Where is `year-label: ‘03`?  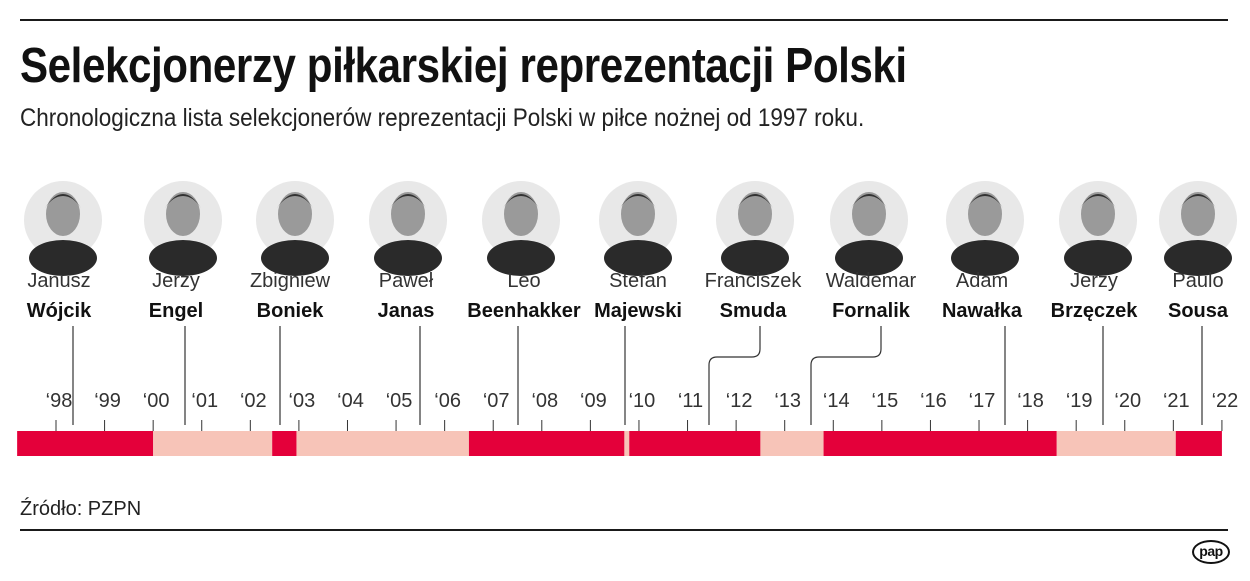
year-label: ‘03 is located at coordinates (302, 401).